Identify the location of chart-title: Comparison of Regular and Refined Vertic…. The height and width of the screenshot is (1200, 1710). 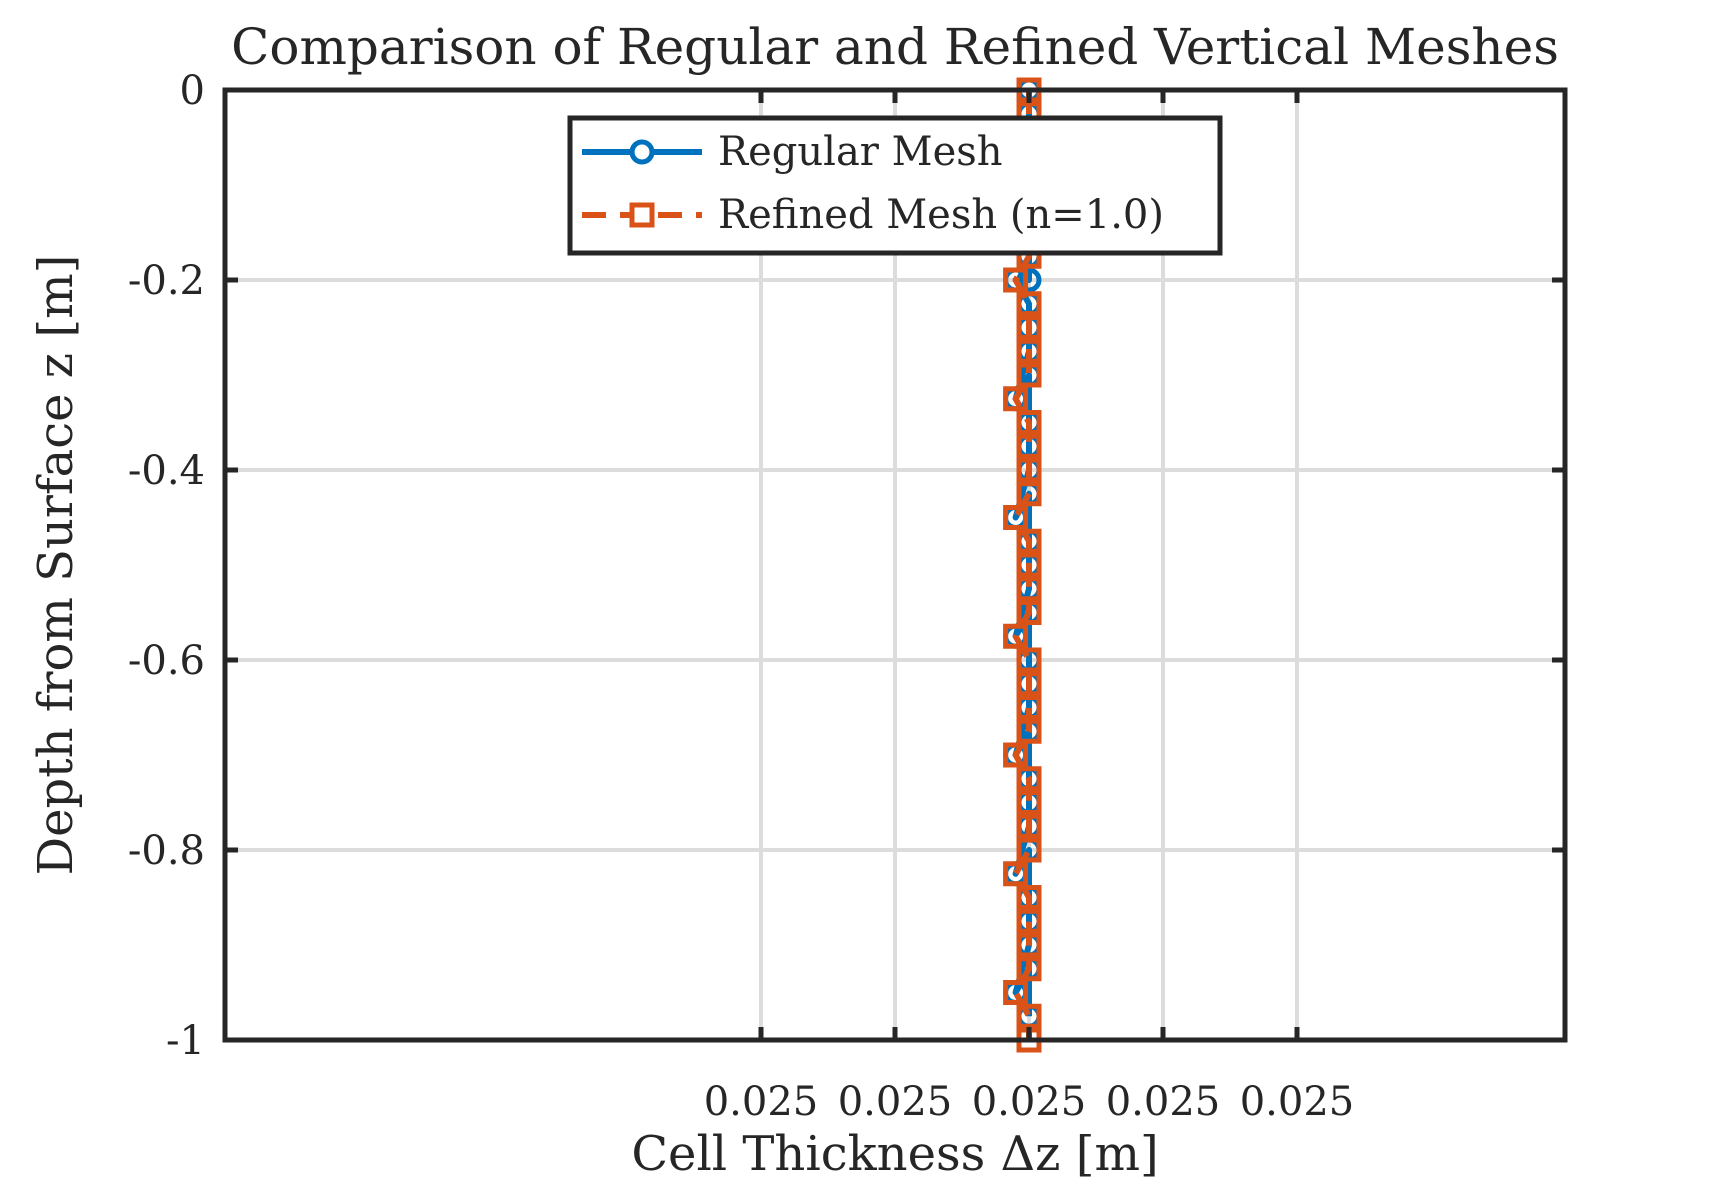
(895, 47).